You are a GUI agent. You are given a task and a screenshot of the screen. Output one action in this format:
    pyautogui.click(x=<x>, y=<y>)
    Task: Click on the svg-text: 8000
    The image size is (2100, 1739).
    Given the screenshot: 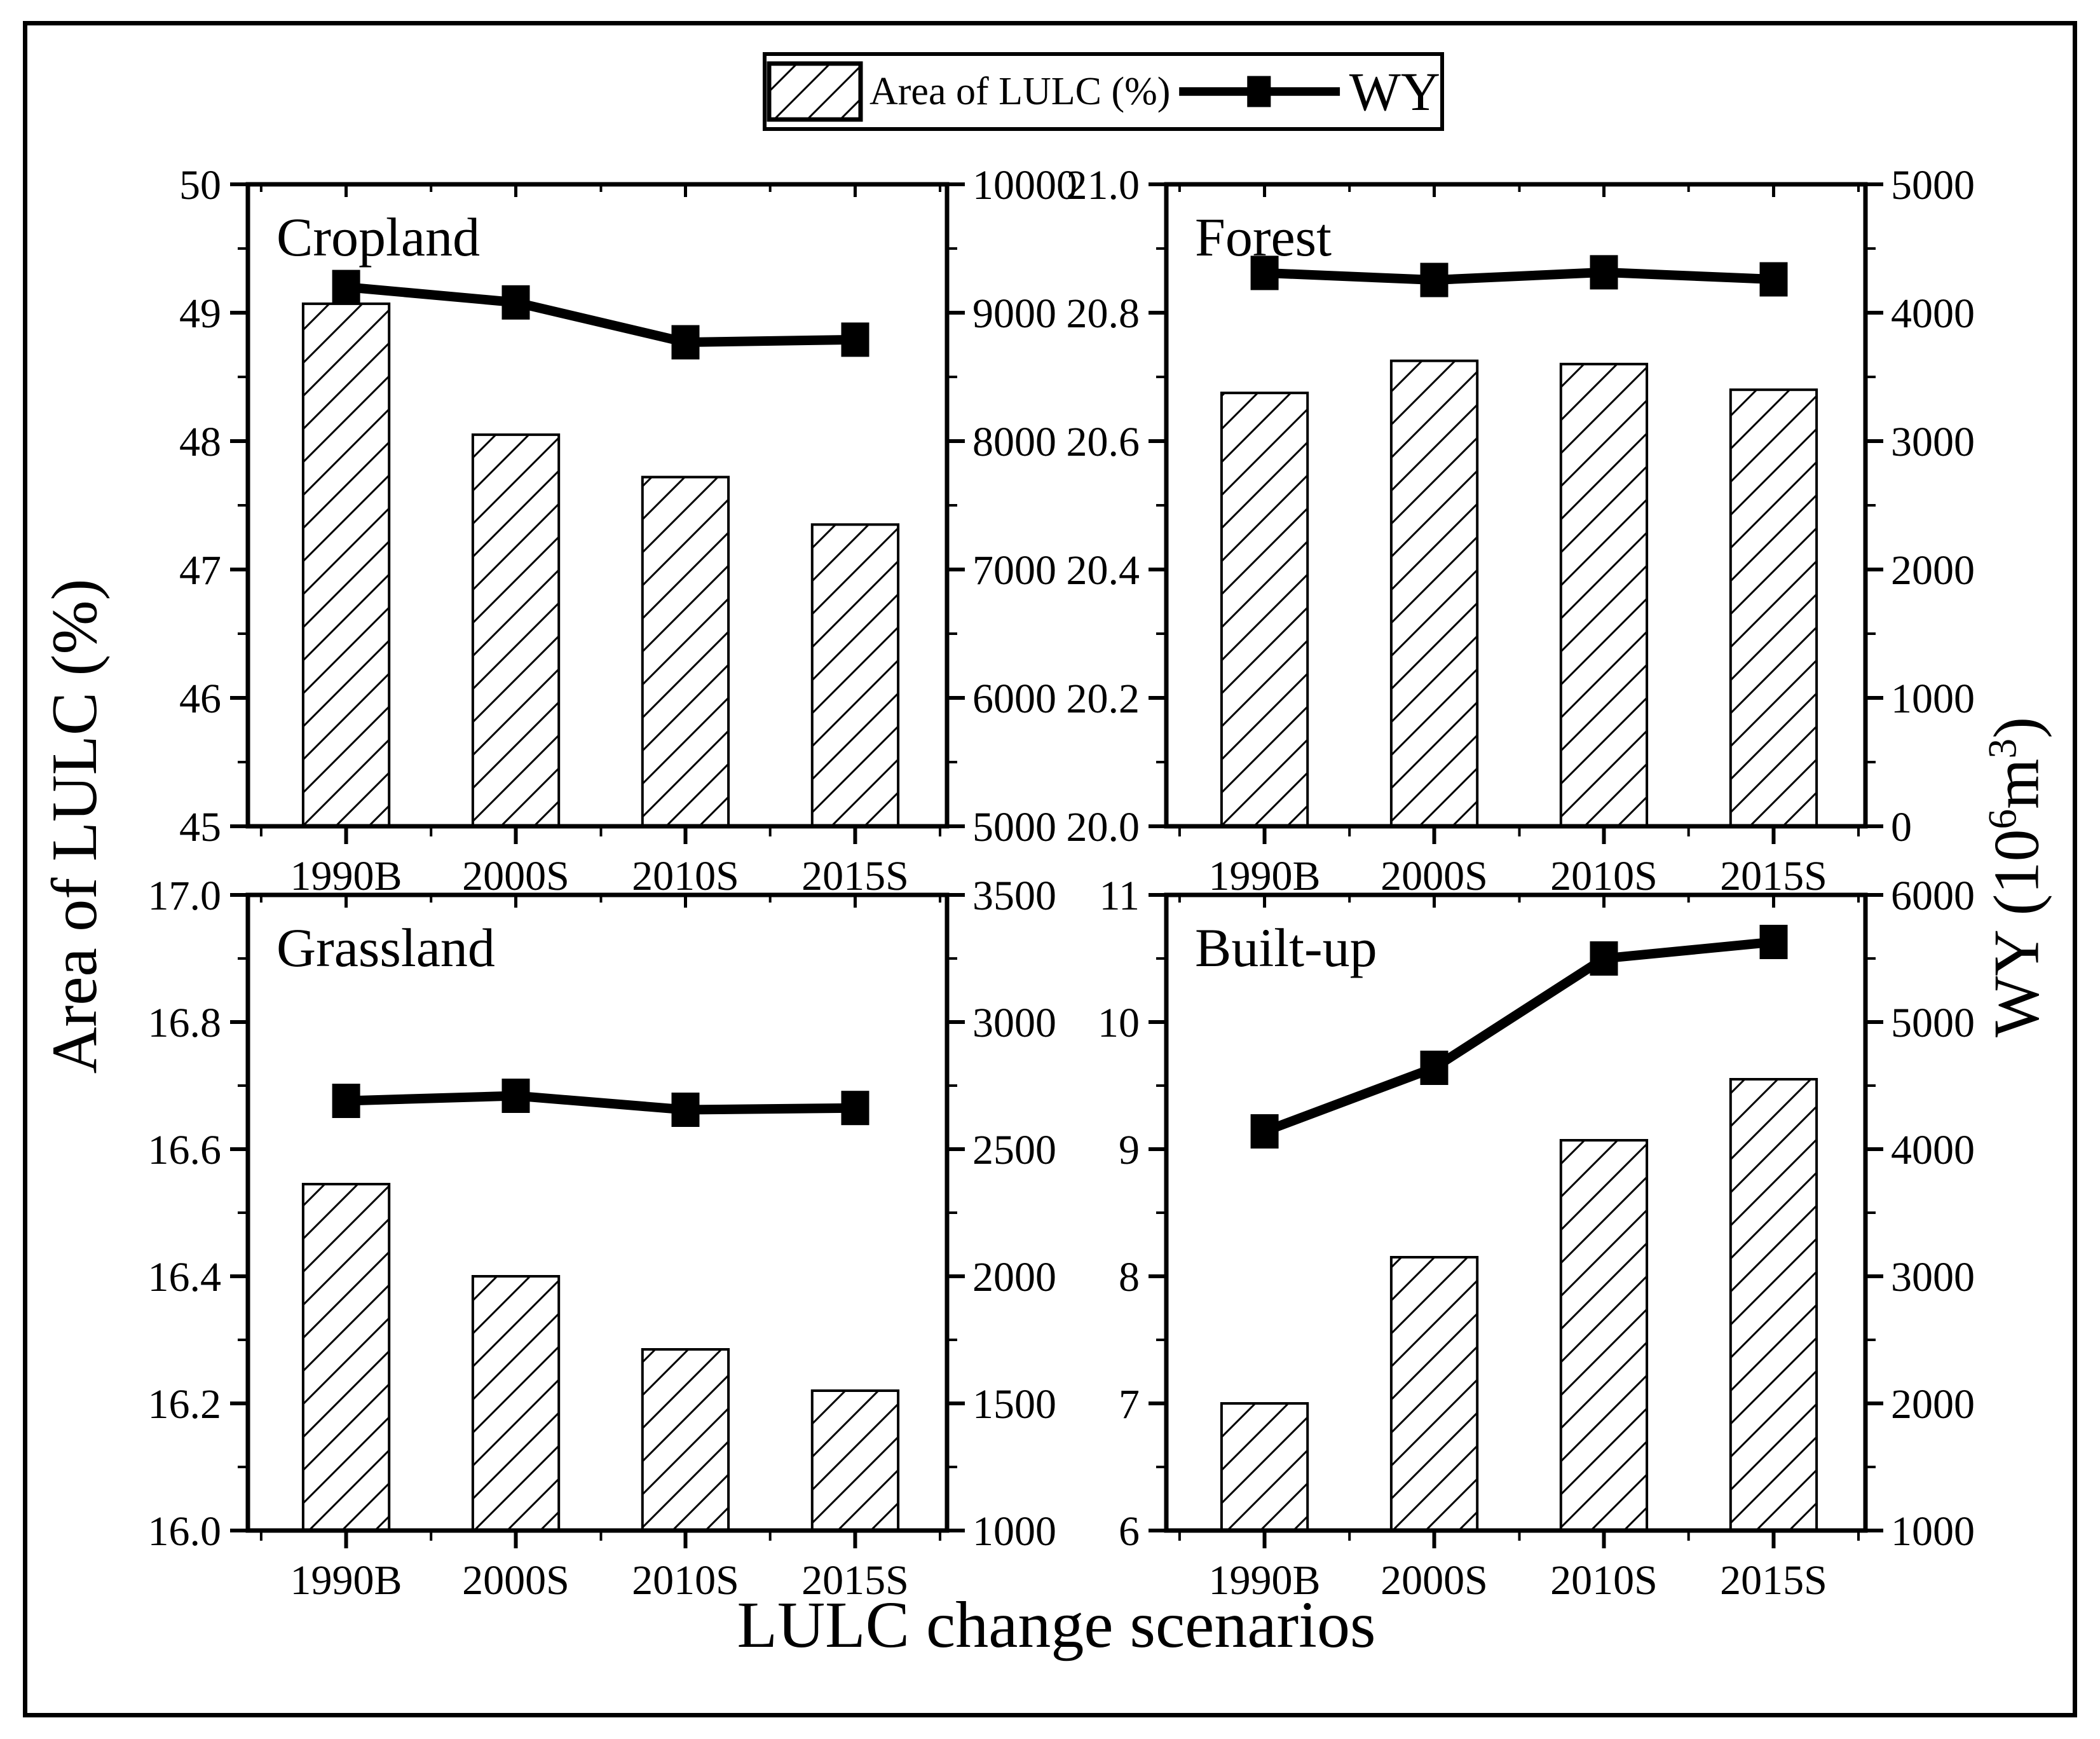 What is the action you would take?
    pyautogui.click(x=1014, y=442)
    